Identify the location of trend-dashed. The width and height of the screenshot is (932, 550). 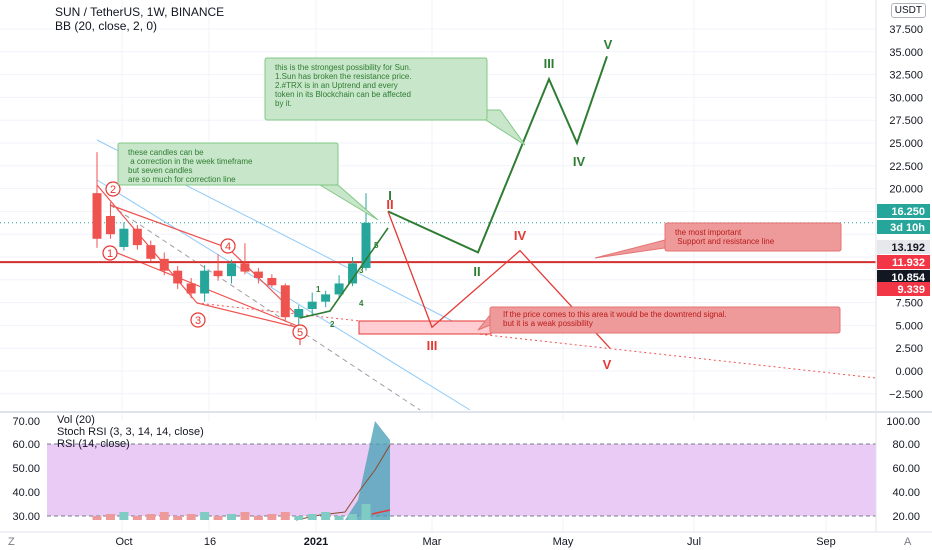
(265, 307).